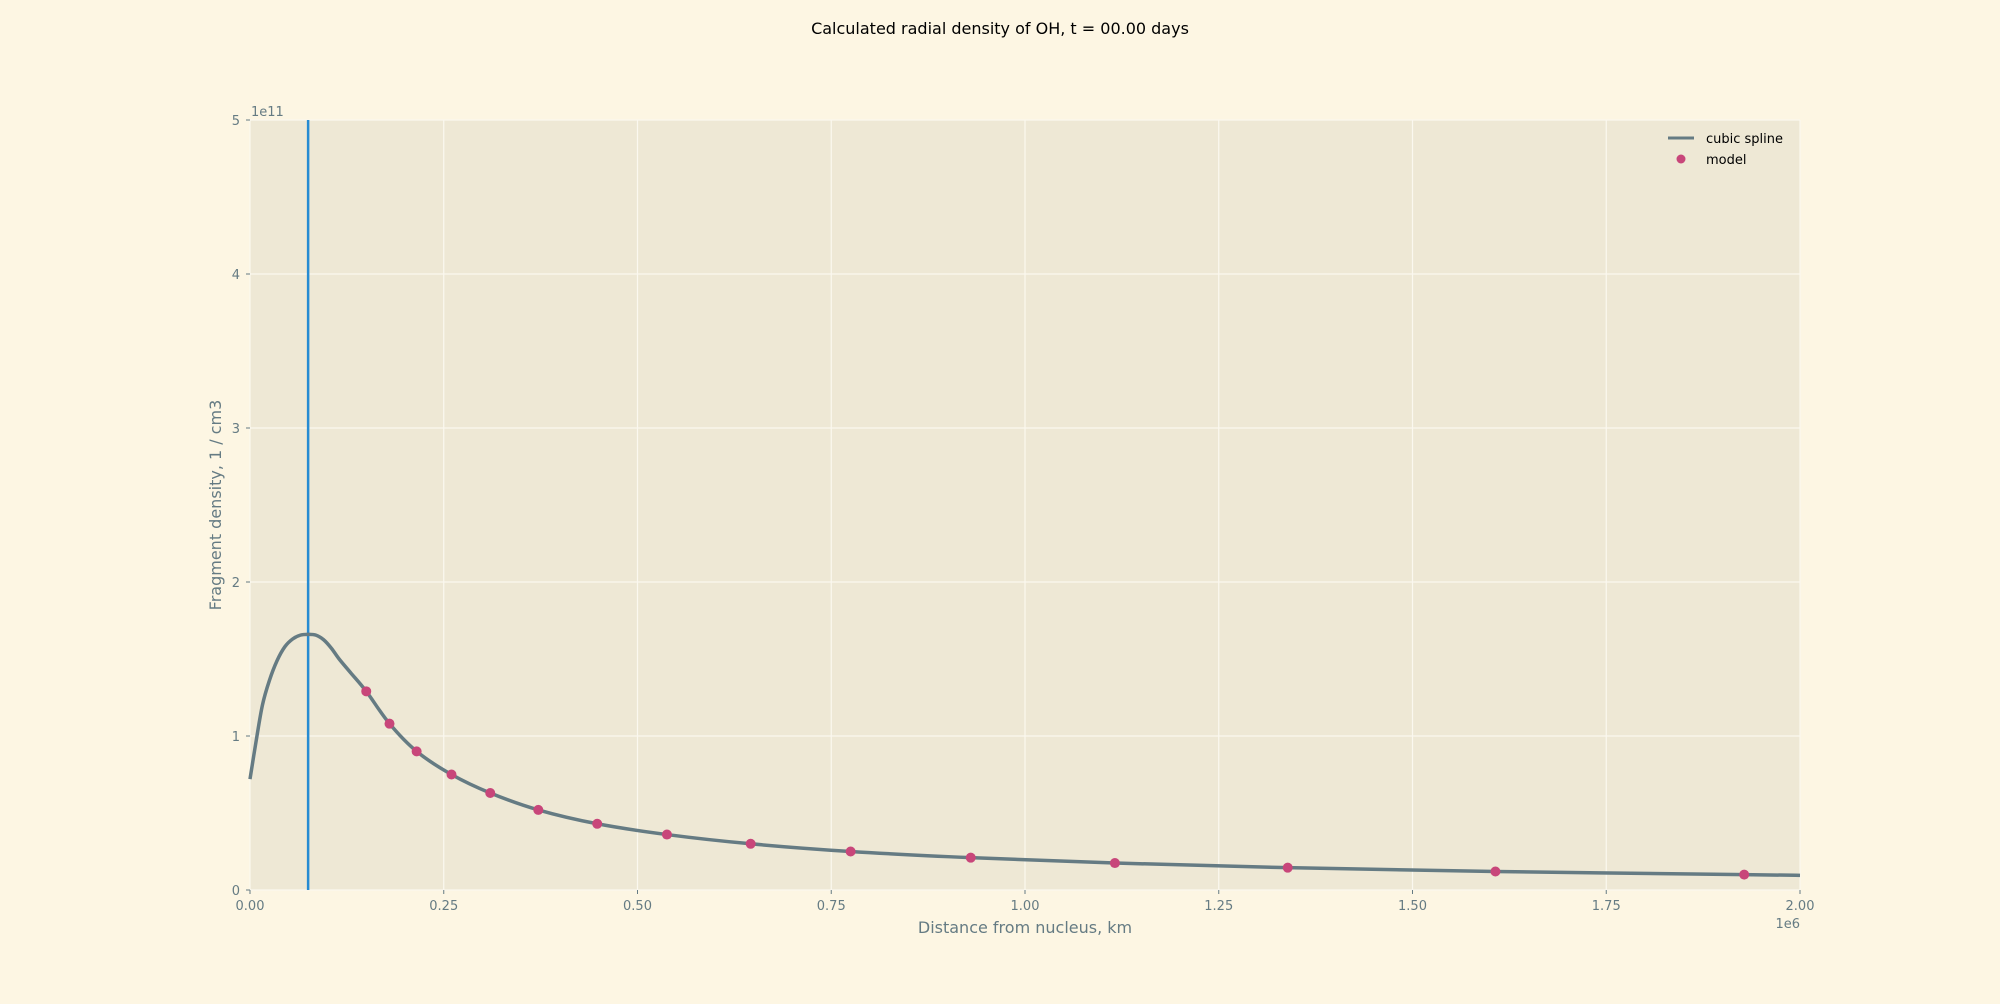 Image resolution: width=2000 pixels, height=1004 pixels. What do you see at coordinates (236, 121) in the screenshot?
I see `y-tick-label: 5` at bounding box center [236, 121].